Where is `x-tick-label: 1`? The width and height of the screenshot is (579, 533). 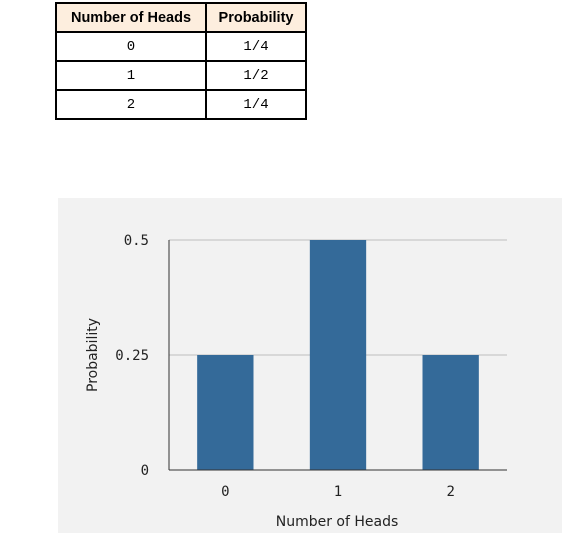
x-tick-label: 1 is located at coordinates (338, 492).